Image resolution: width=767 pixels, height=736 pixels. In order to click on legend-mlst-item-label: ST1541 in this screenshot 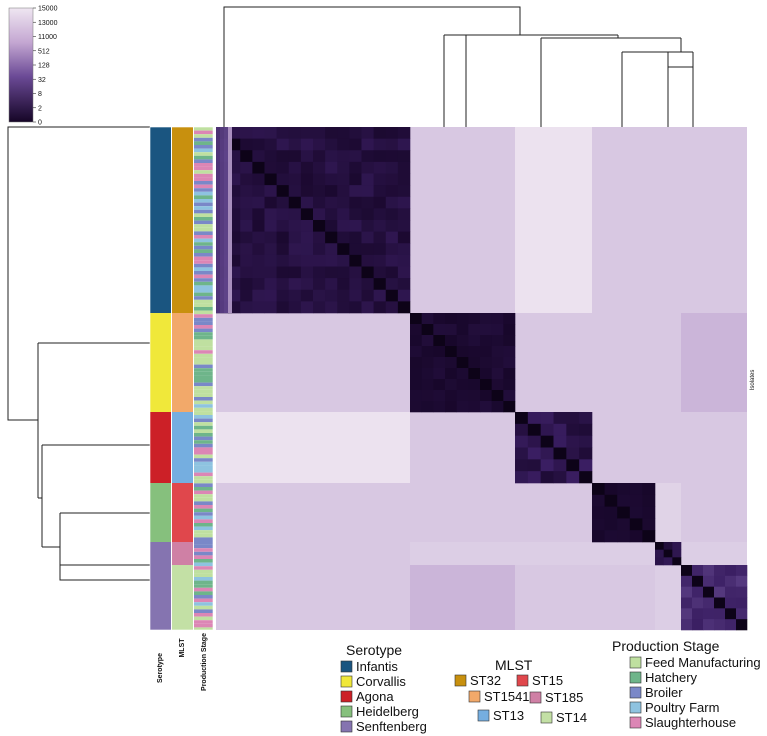, I will do `click(507, 696)`.